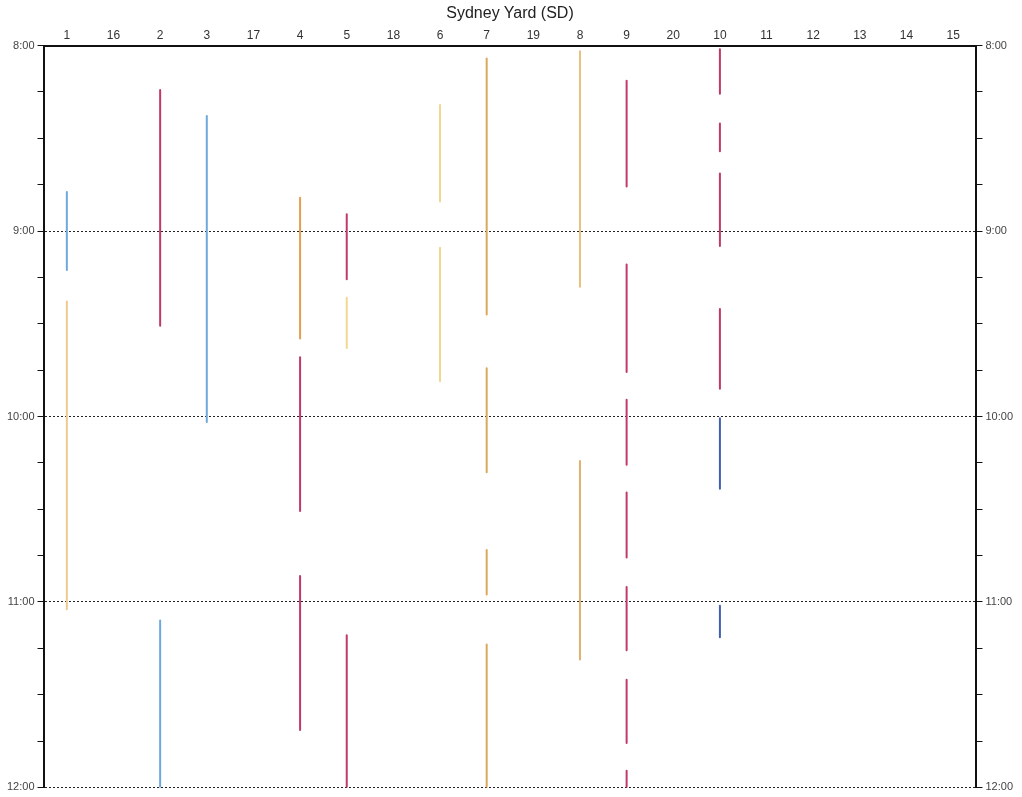  Describe the element at coordinates (21, 786) in the screenshot. I see `y-tick-label: 12:00` at that location.